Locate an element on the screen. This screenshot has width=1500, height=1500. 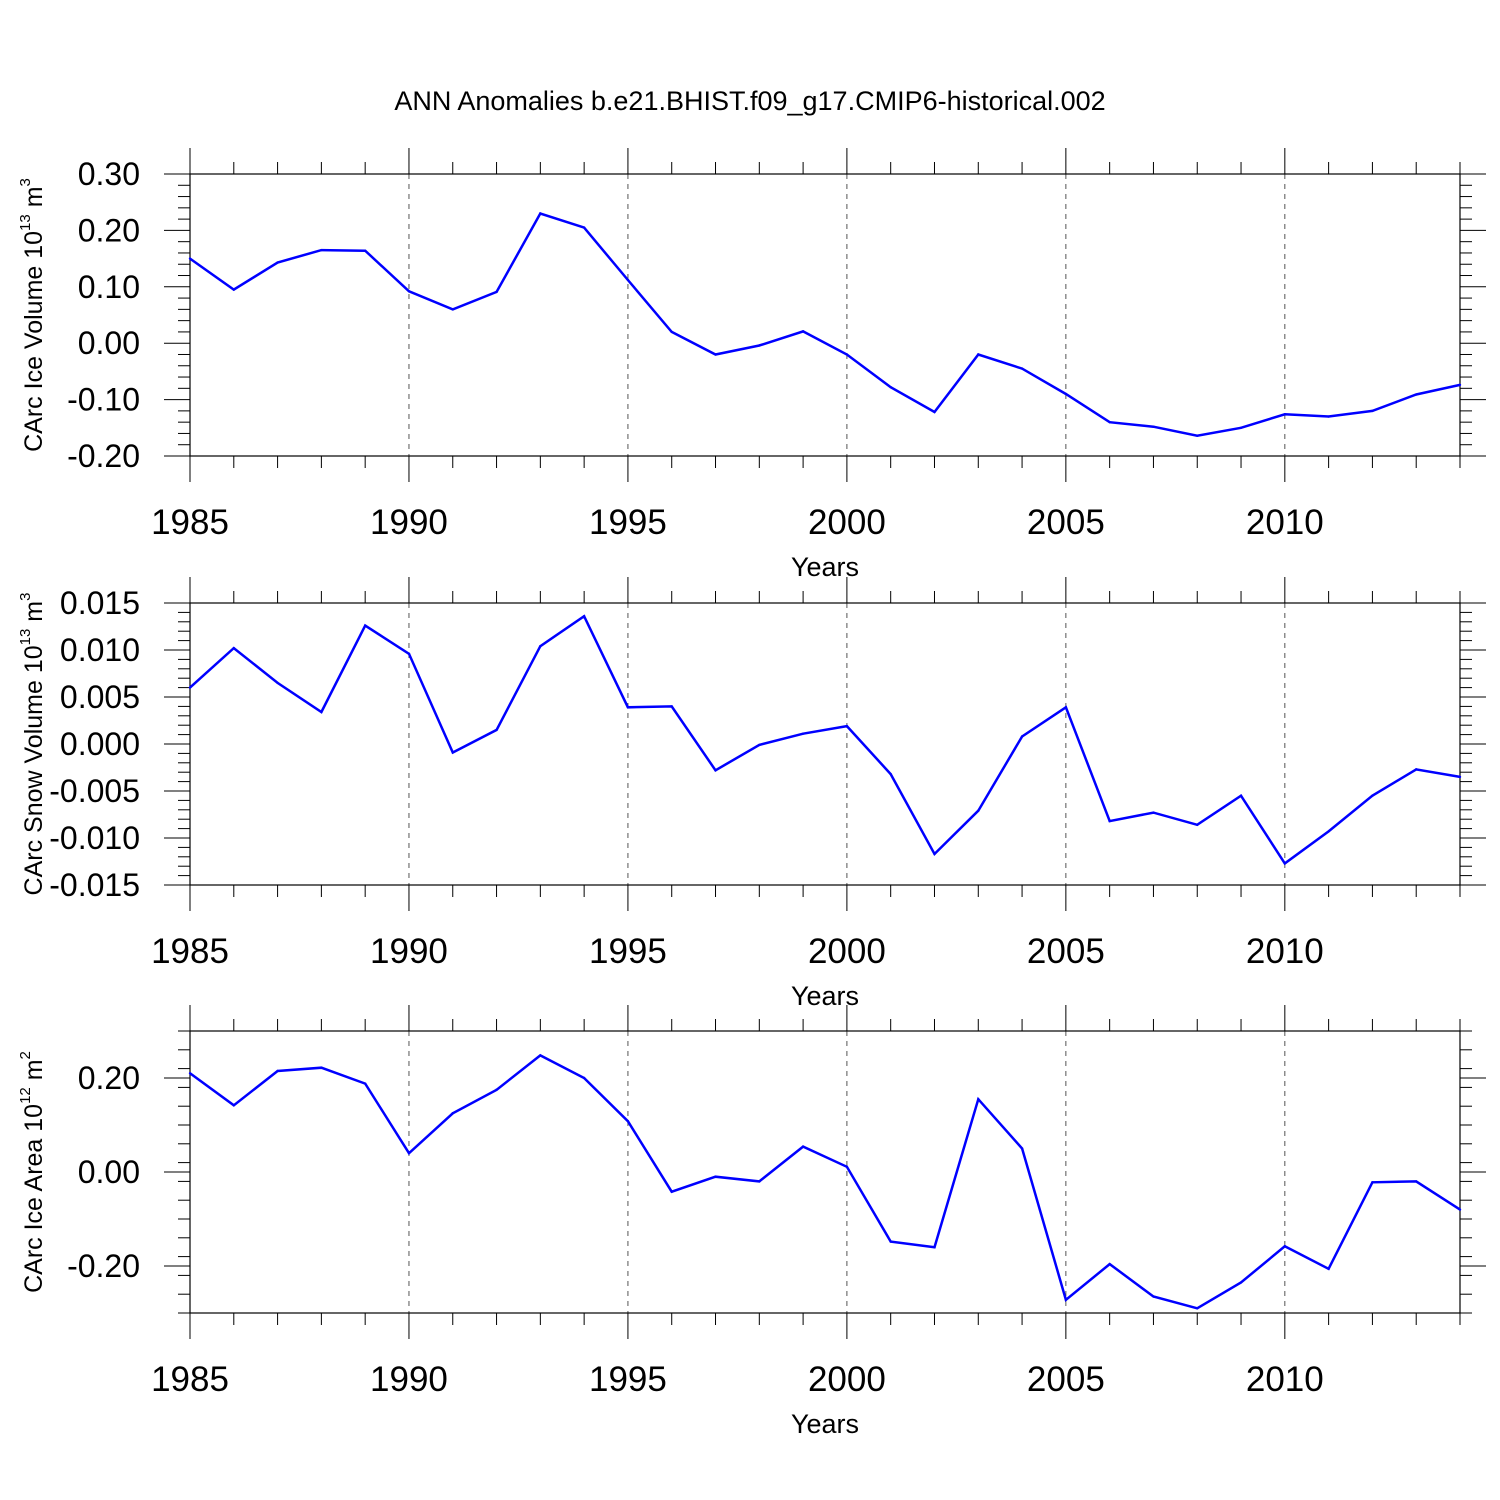
y-tick-label: 0.000 is located at coordinates (100, 744).